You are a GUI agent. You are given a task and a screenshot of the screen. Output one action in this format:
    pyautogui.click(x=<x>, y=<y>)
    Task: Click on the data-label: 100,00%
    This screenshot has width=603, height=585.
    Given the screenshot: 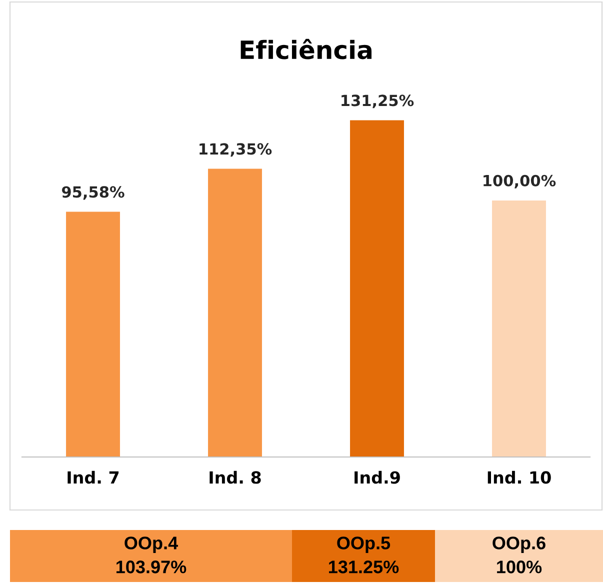 What is the action you would take?
    pyautogui.click(x=520, y=181)
    